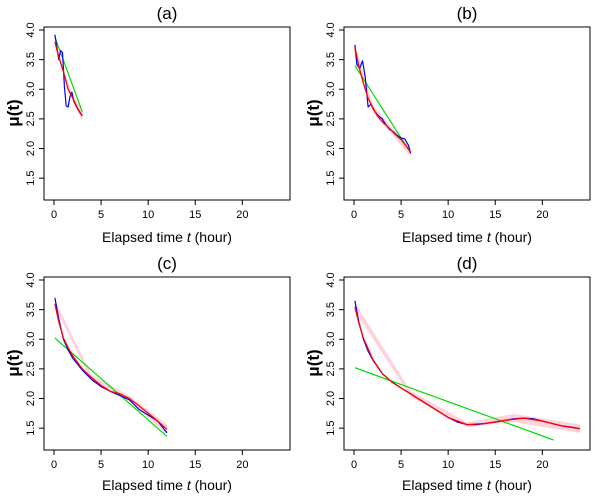 This screenshot has width=597, height=496. I want to click on panel-title: (b), so click(467, 13).